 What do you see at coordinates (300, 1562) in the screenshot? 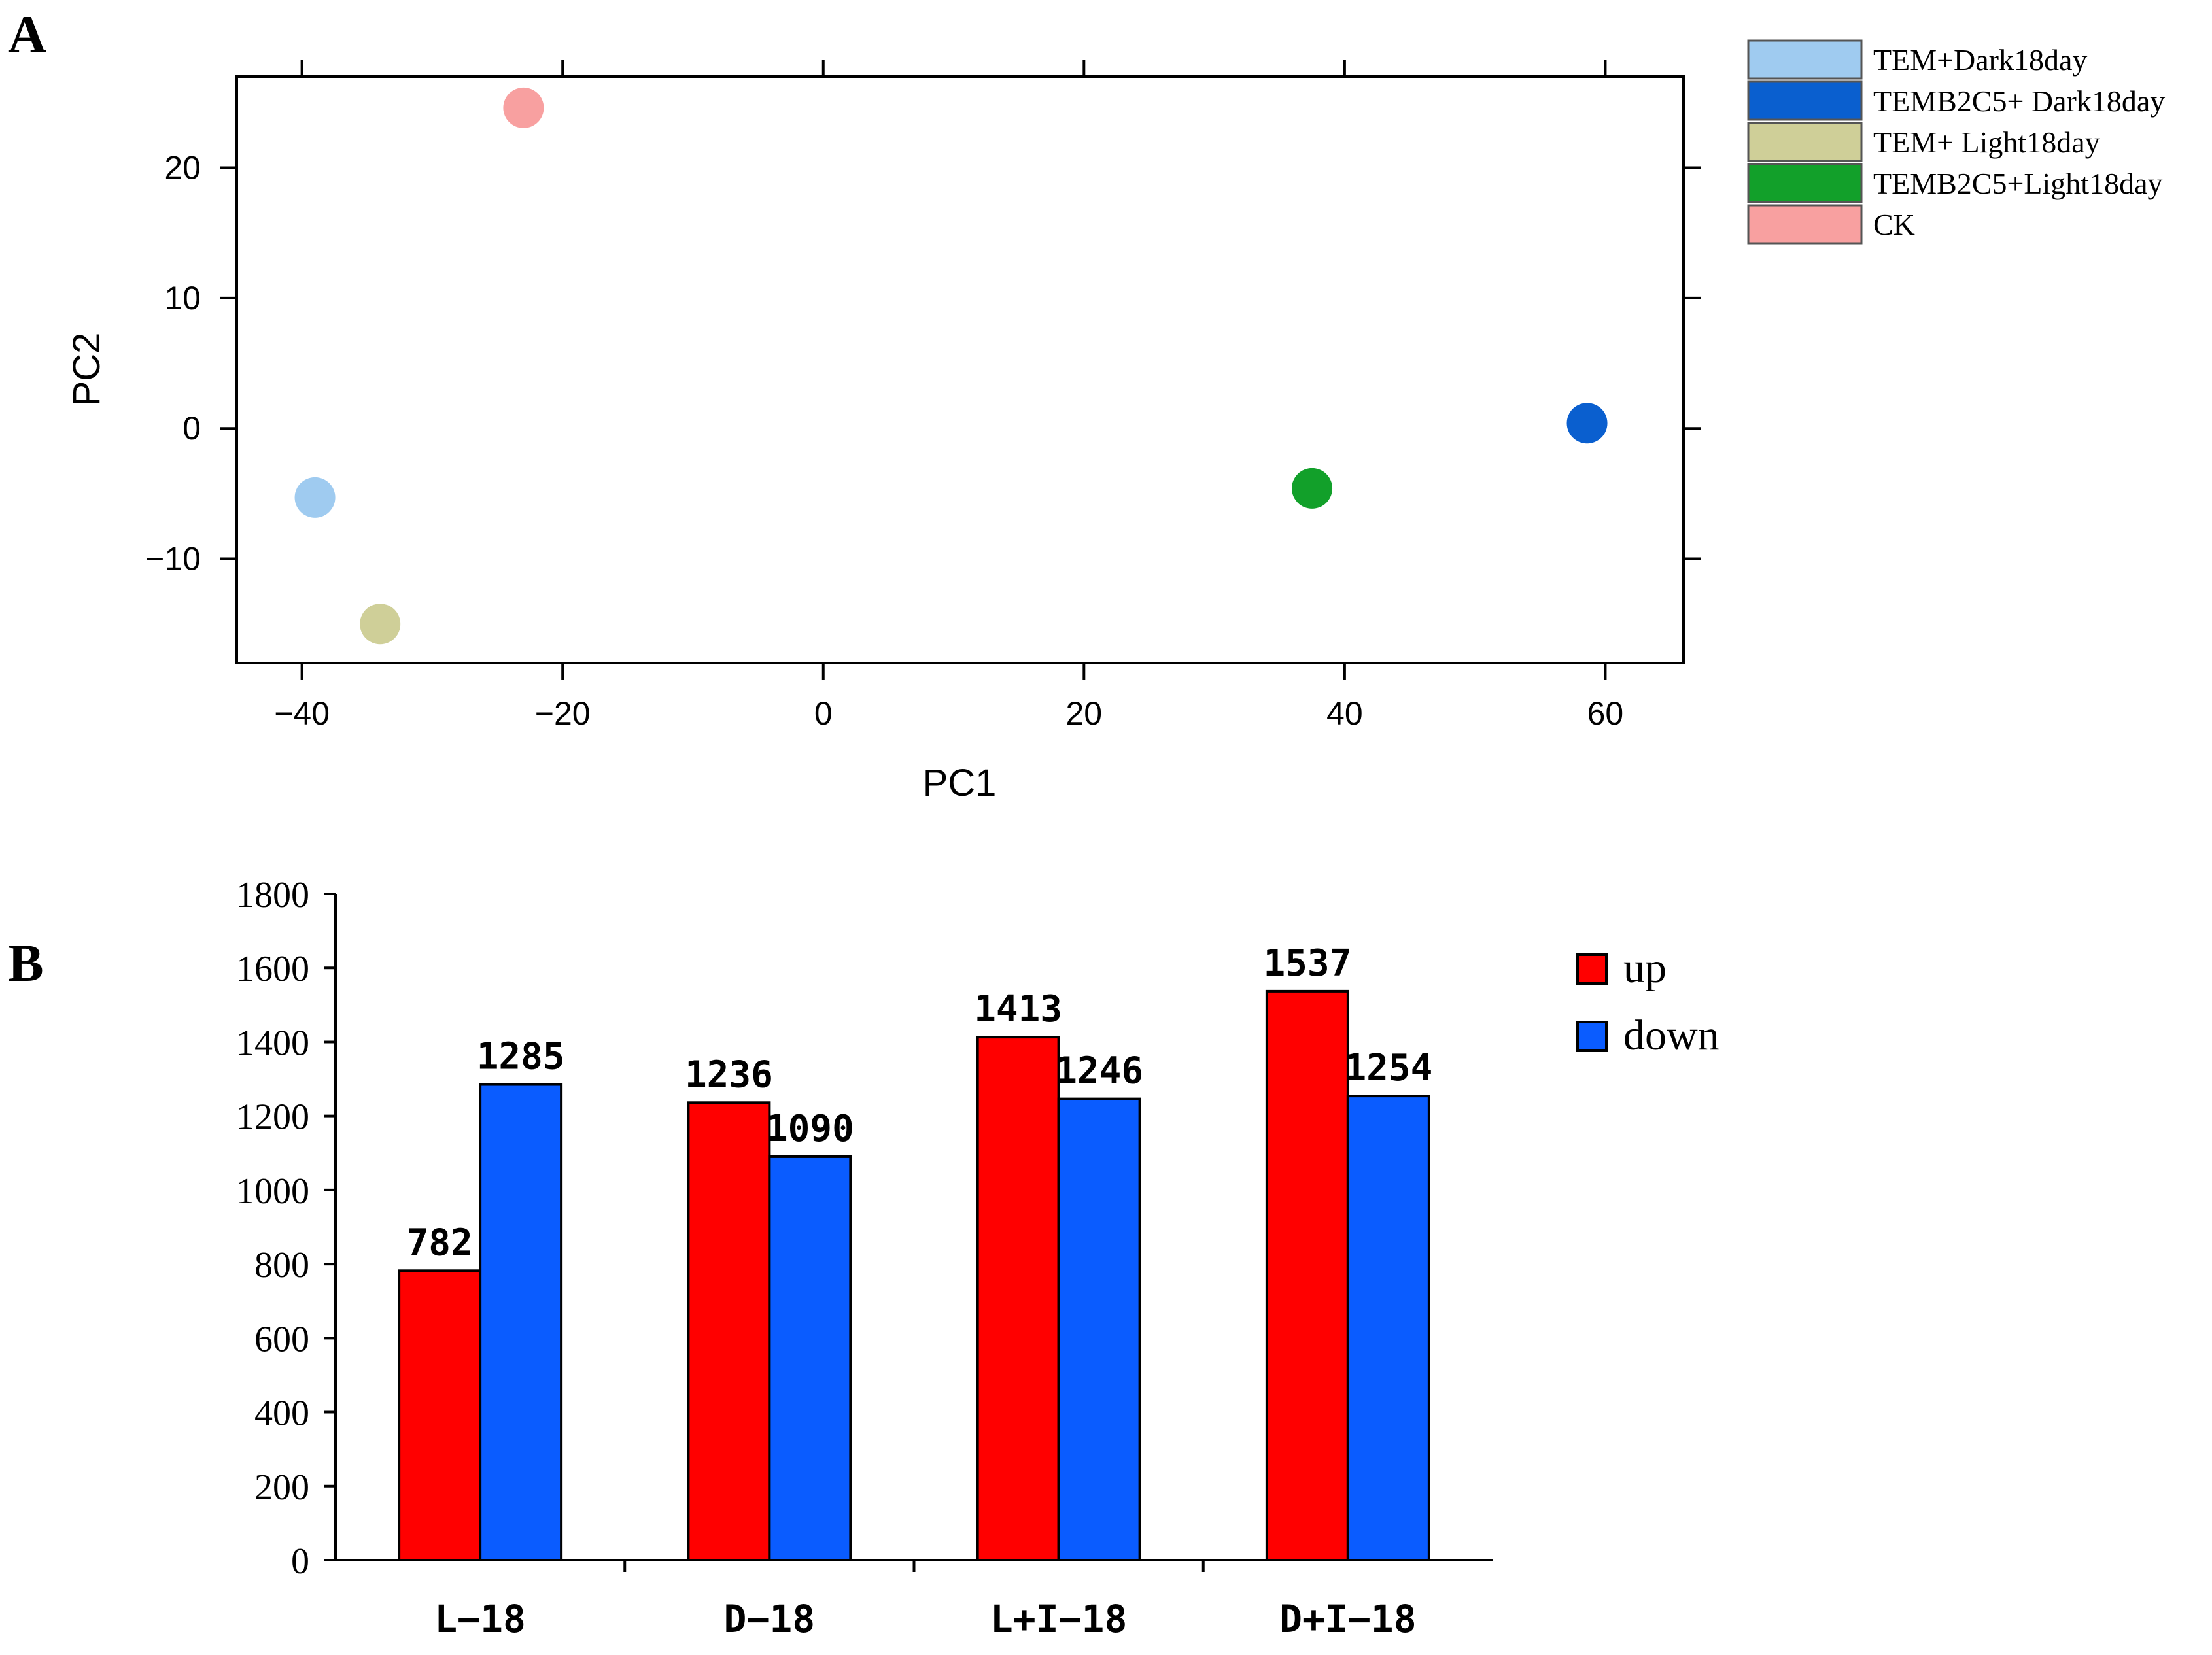
I see `bar-y-tick-label: 0` at bounding box center [300, 1562].